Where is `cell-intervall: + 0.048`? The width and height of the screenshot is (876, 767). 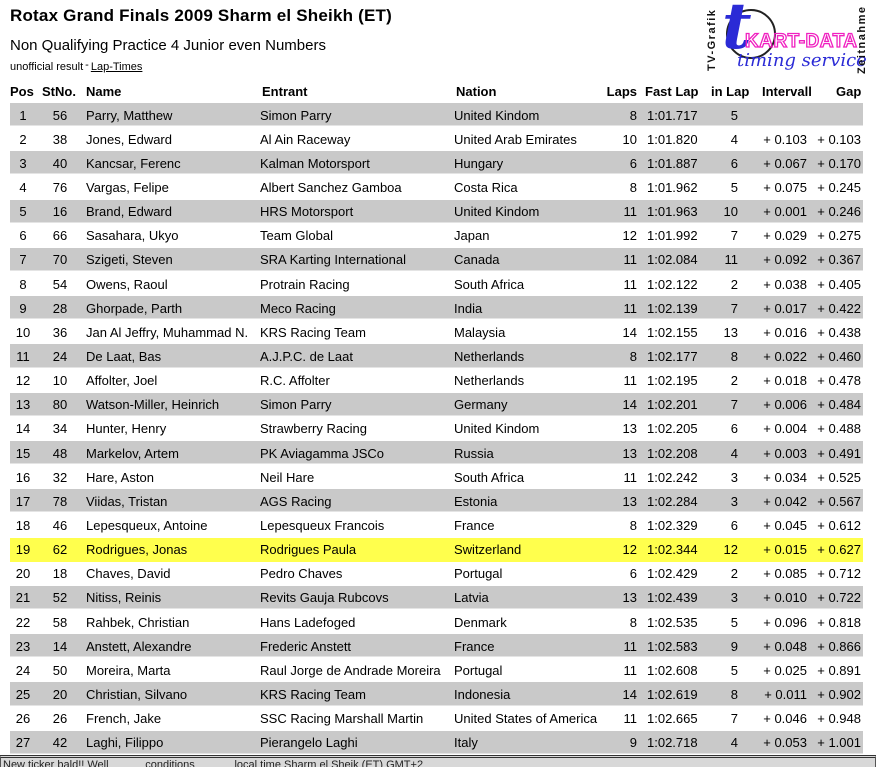 cell-intervall: + 0.048 is located at coordinates (785, 646).